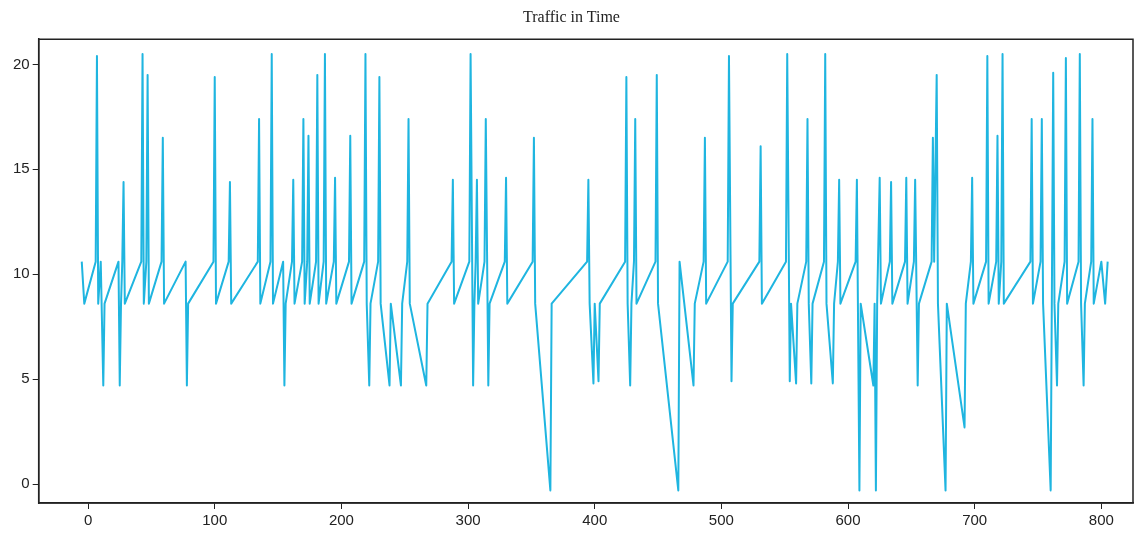  Describe the element at coordinates (21, 168) in the screenshot. I see `y-tick-label: 15` at that location.